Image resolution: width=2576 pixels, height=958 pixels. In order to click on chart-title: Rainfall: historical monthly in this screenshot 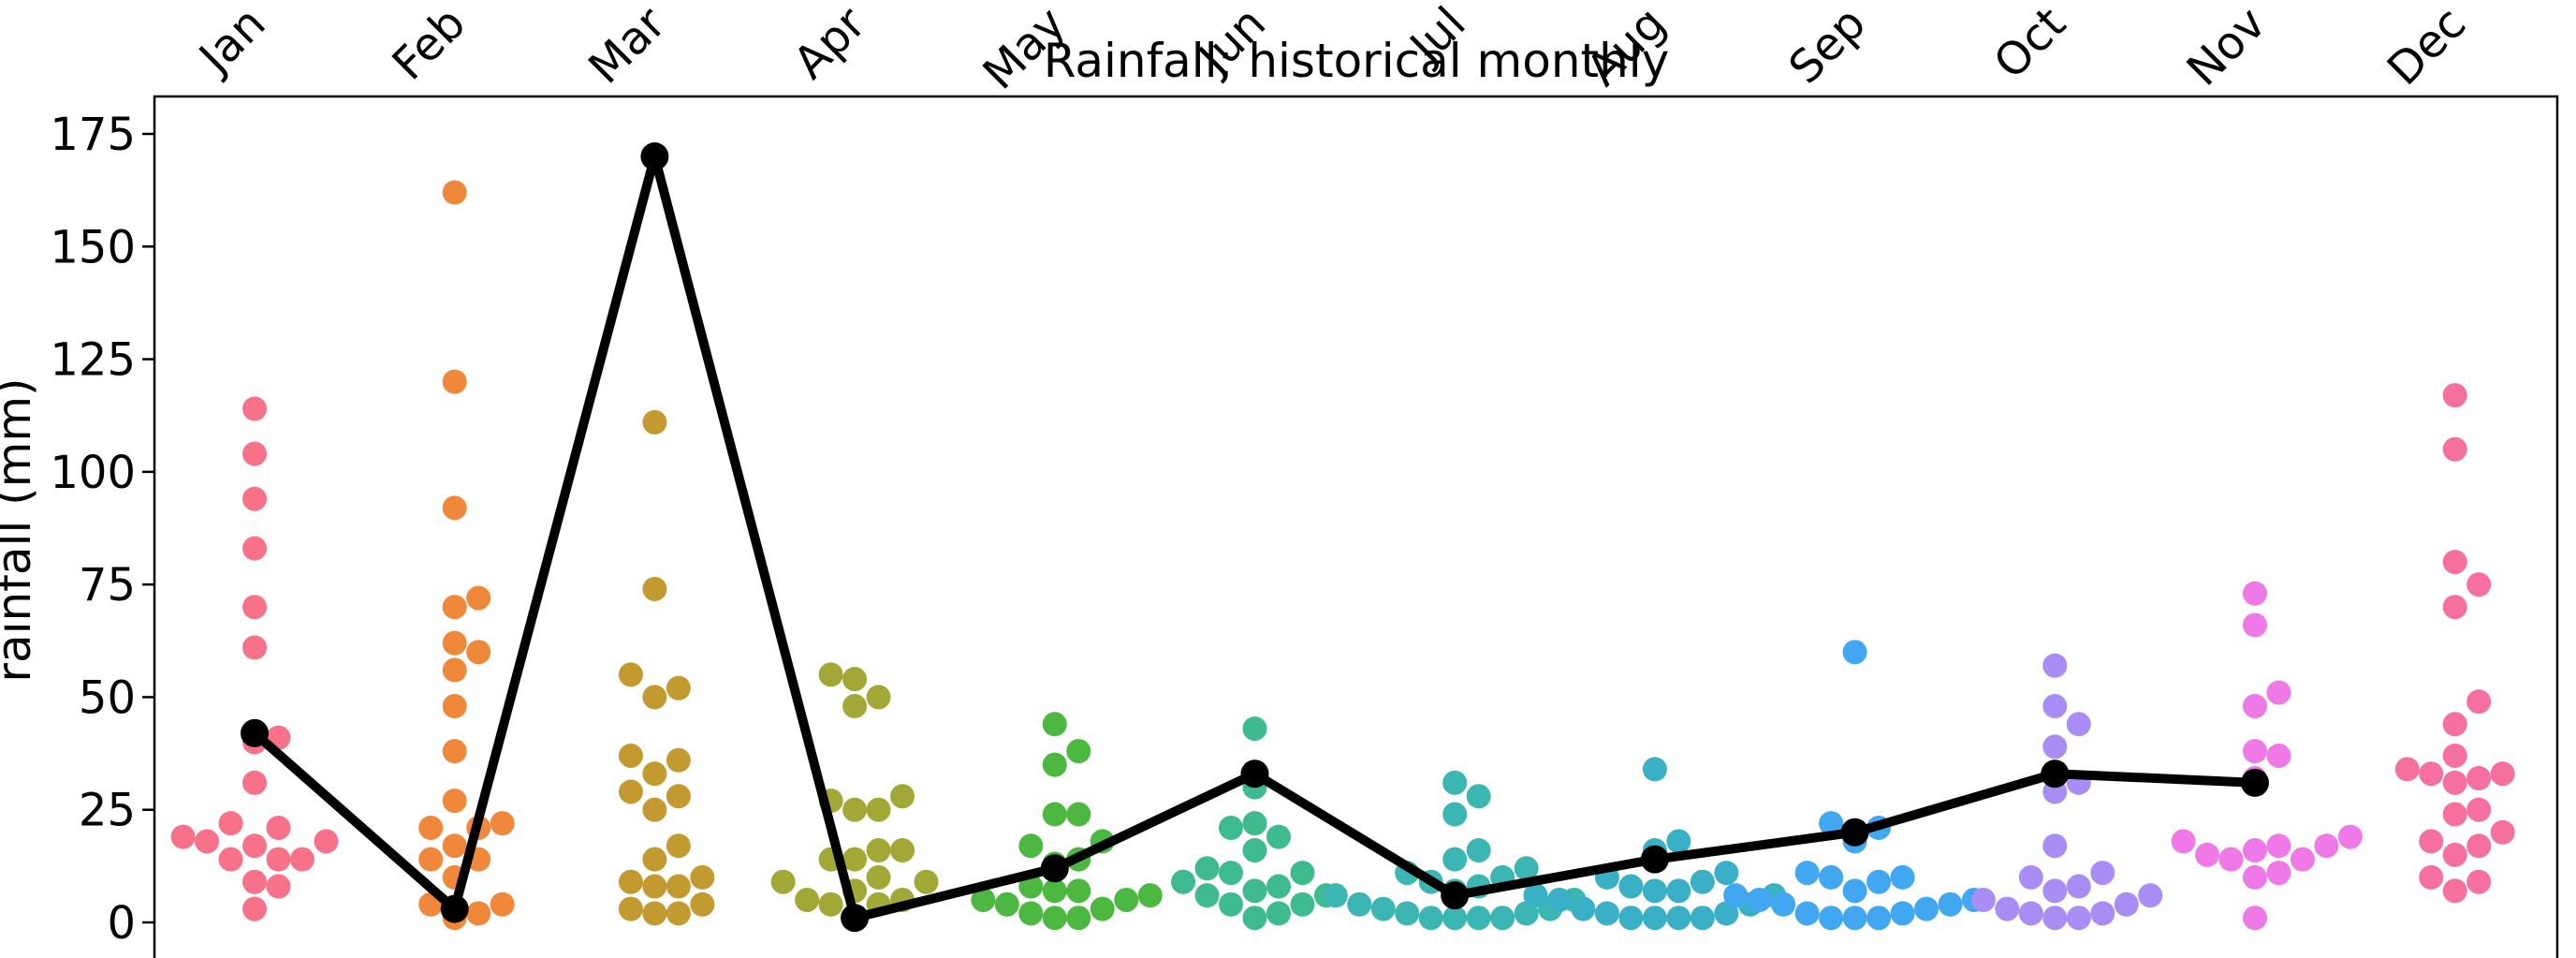, I will do `click(1357, 61)`.